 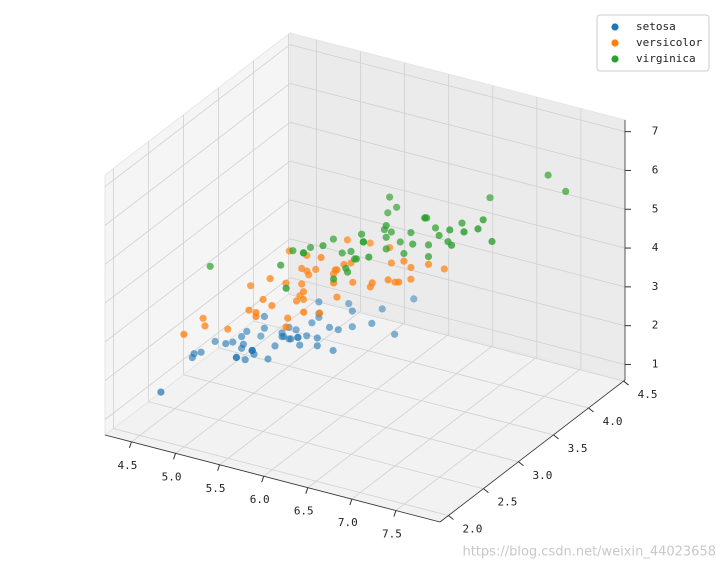 I want to click on y-tick-label: 3.5, so click(x=578, y=448).